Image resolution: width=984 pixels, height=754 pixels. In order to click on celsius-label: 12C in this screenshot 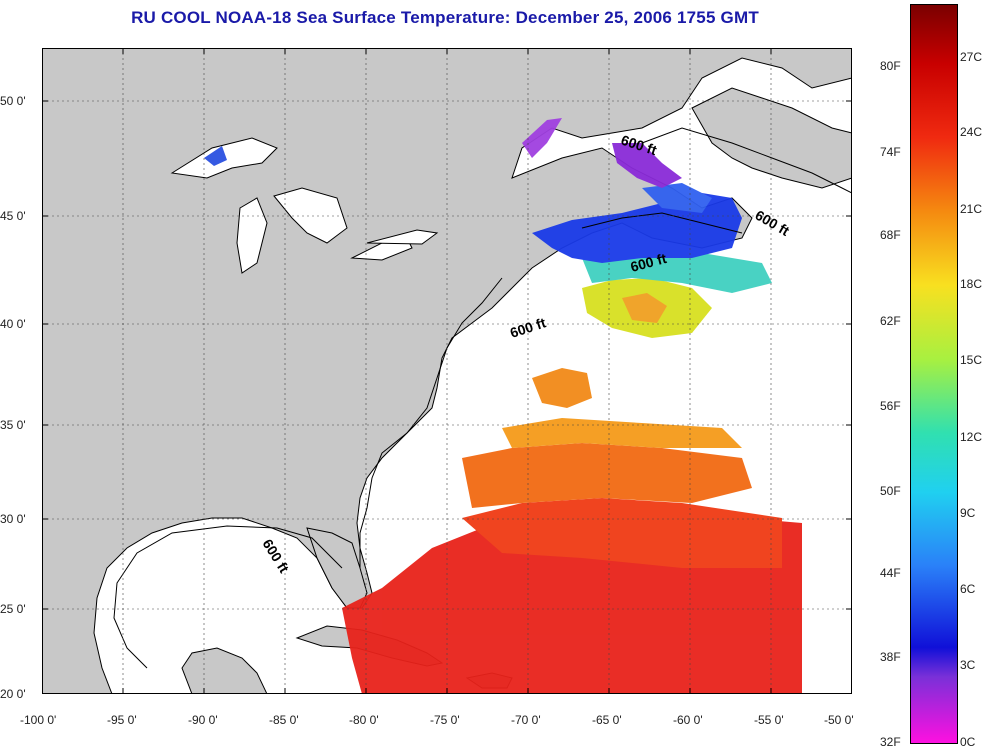, I will do `click(971, 437)`.